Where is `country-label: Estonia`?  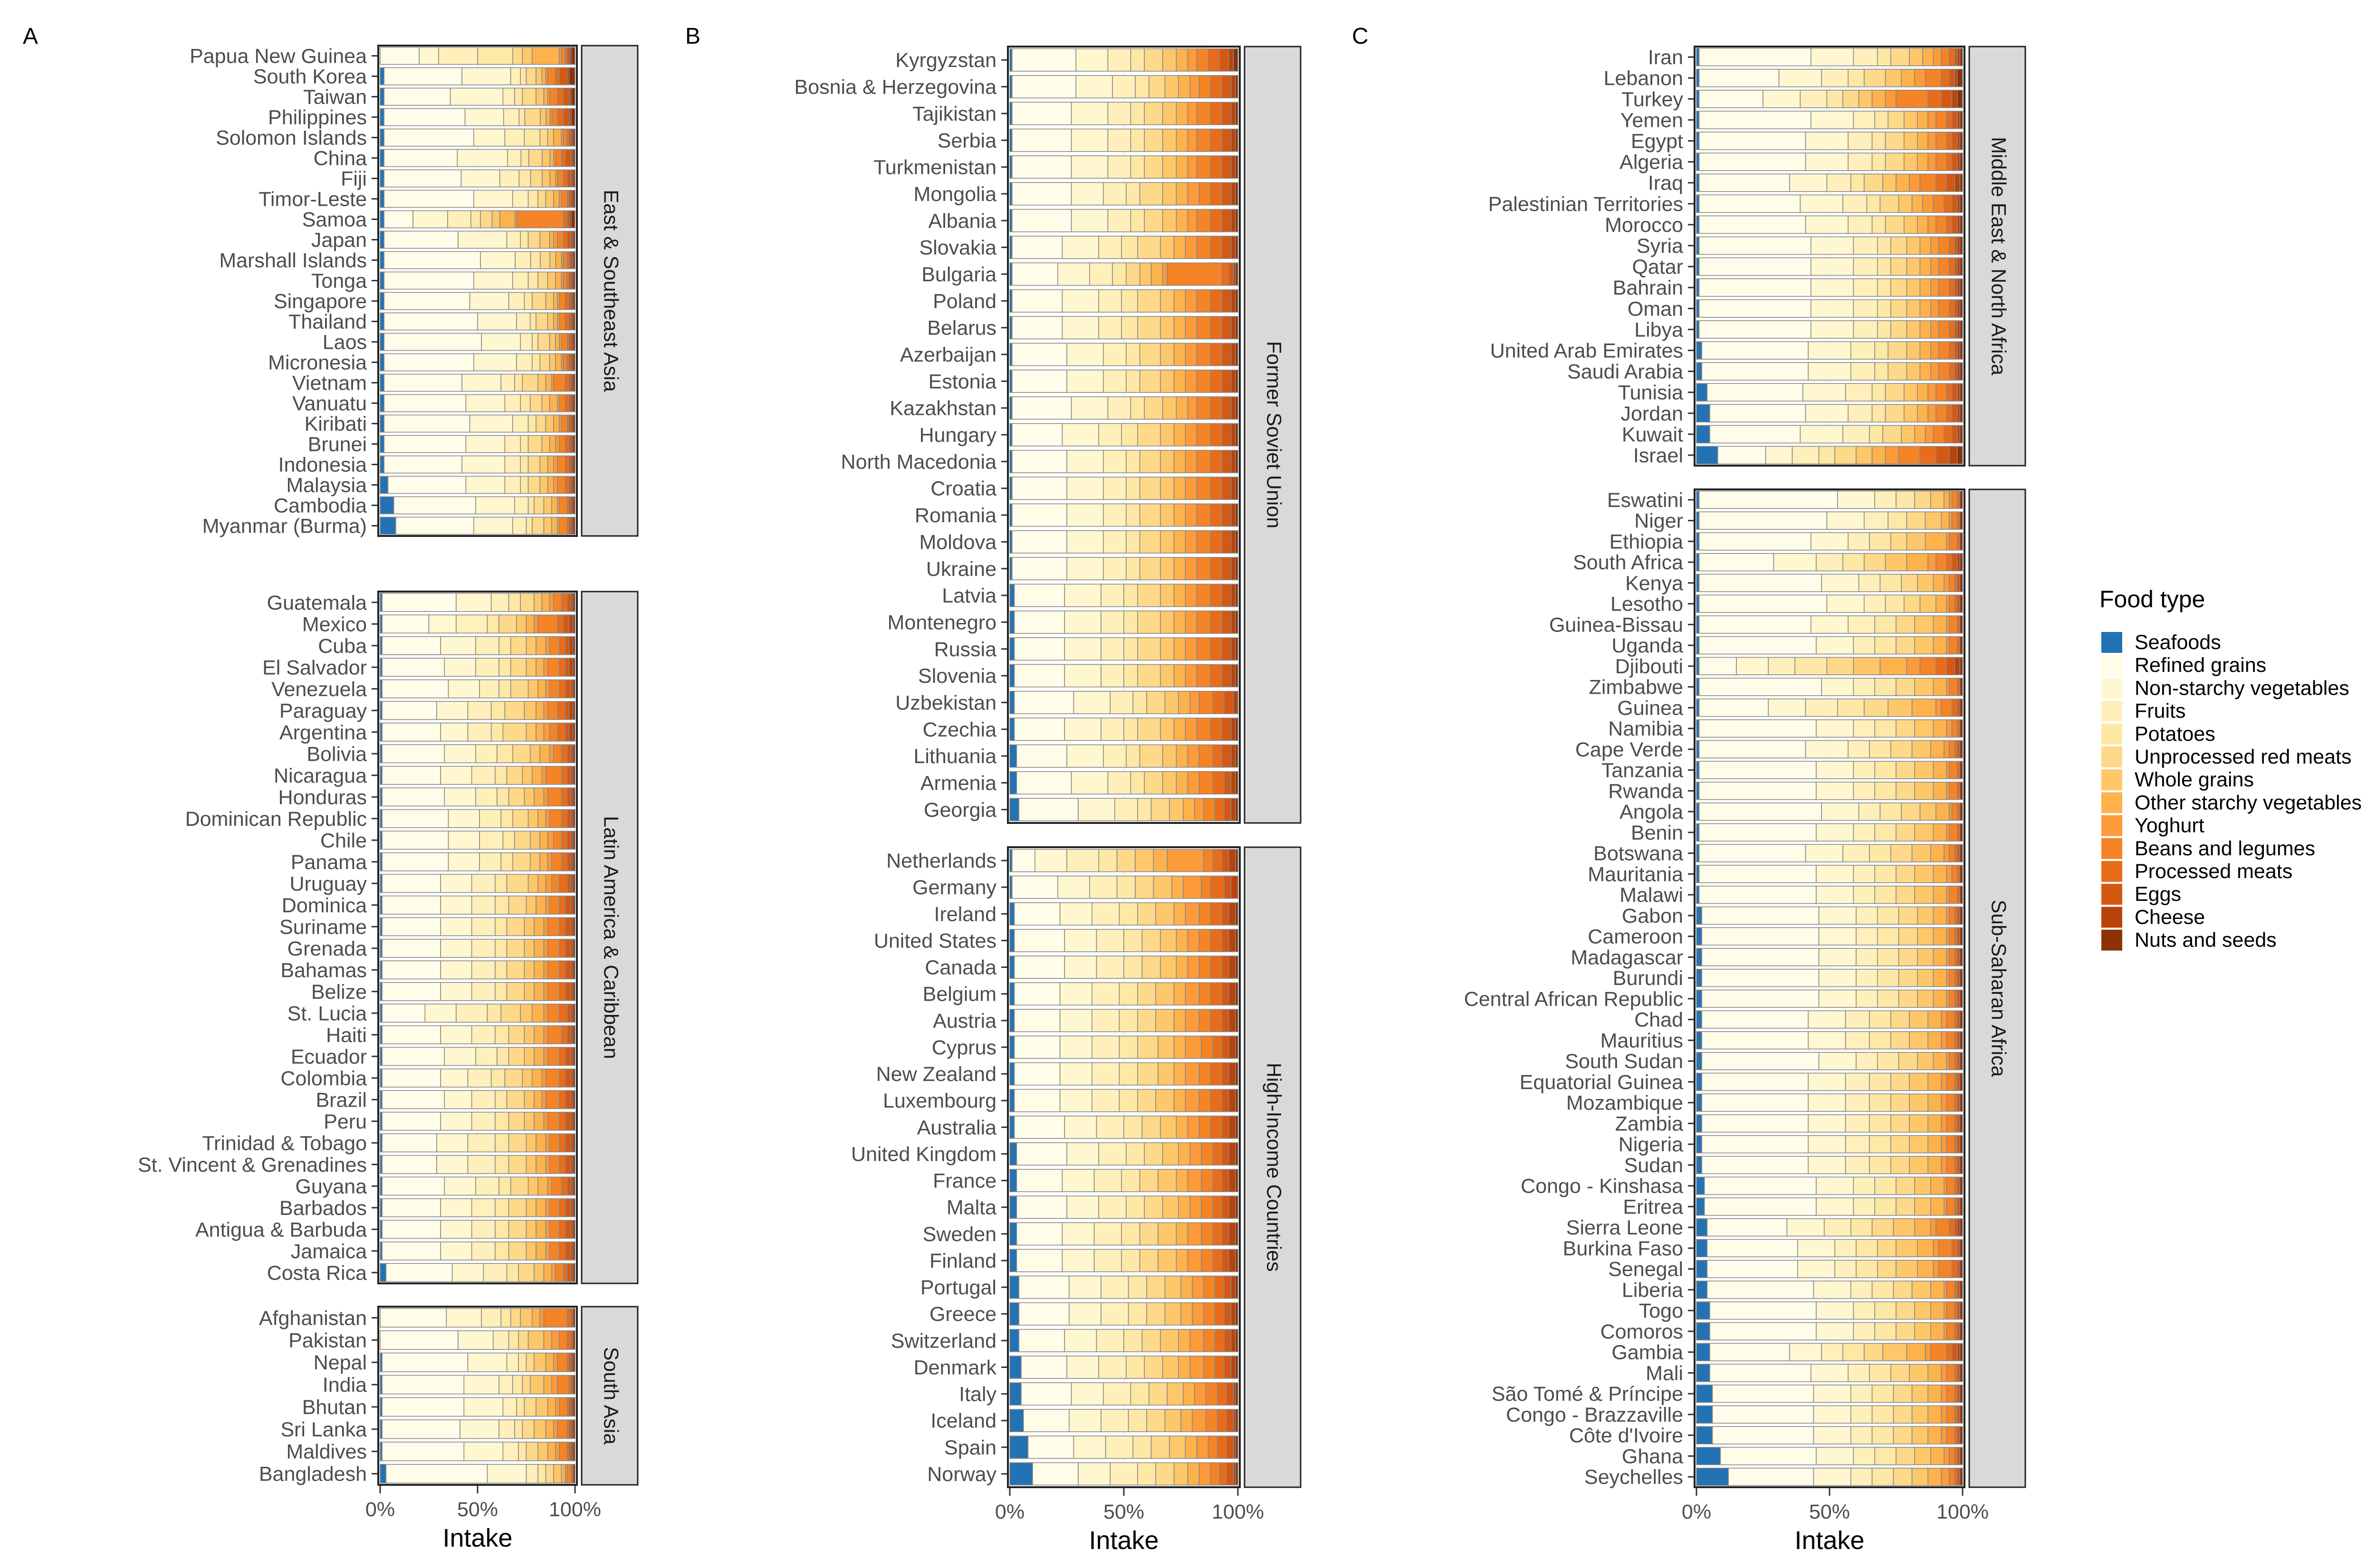 country-label: Estonia is located at coordinates (963, 382).